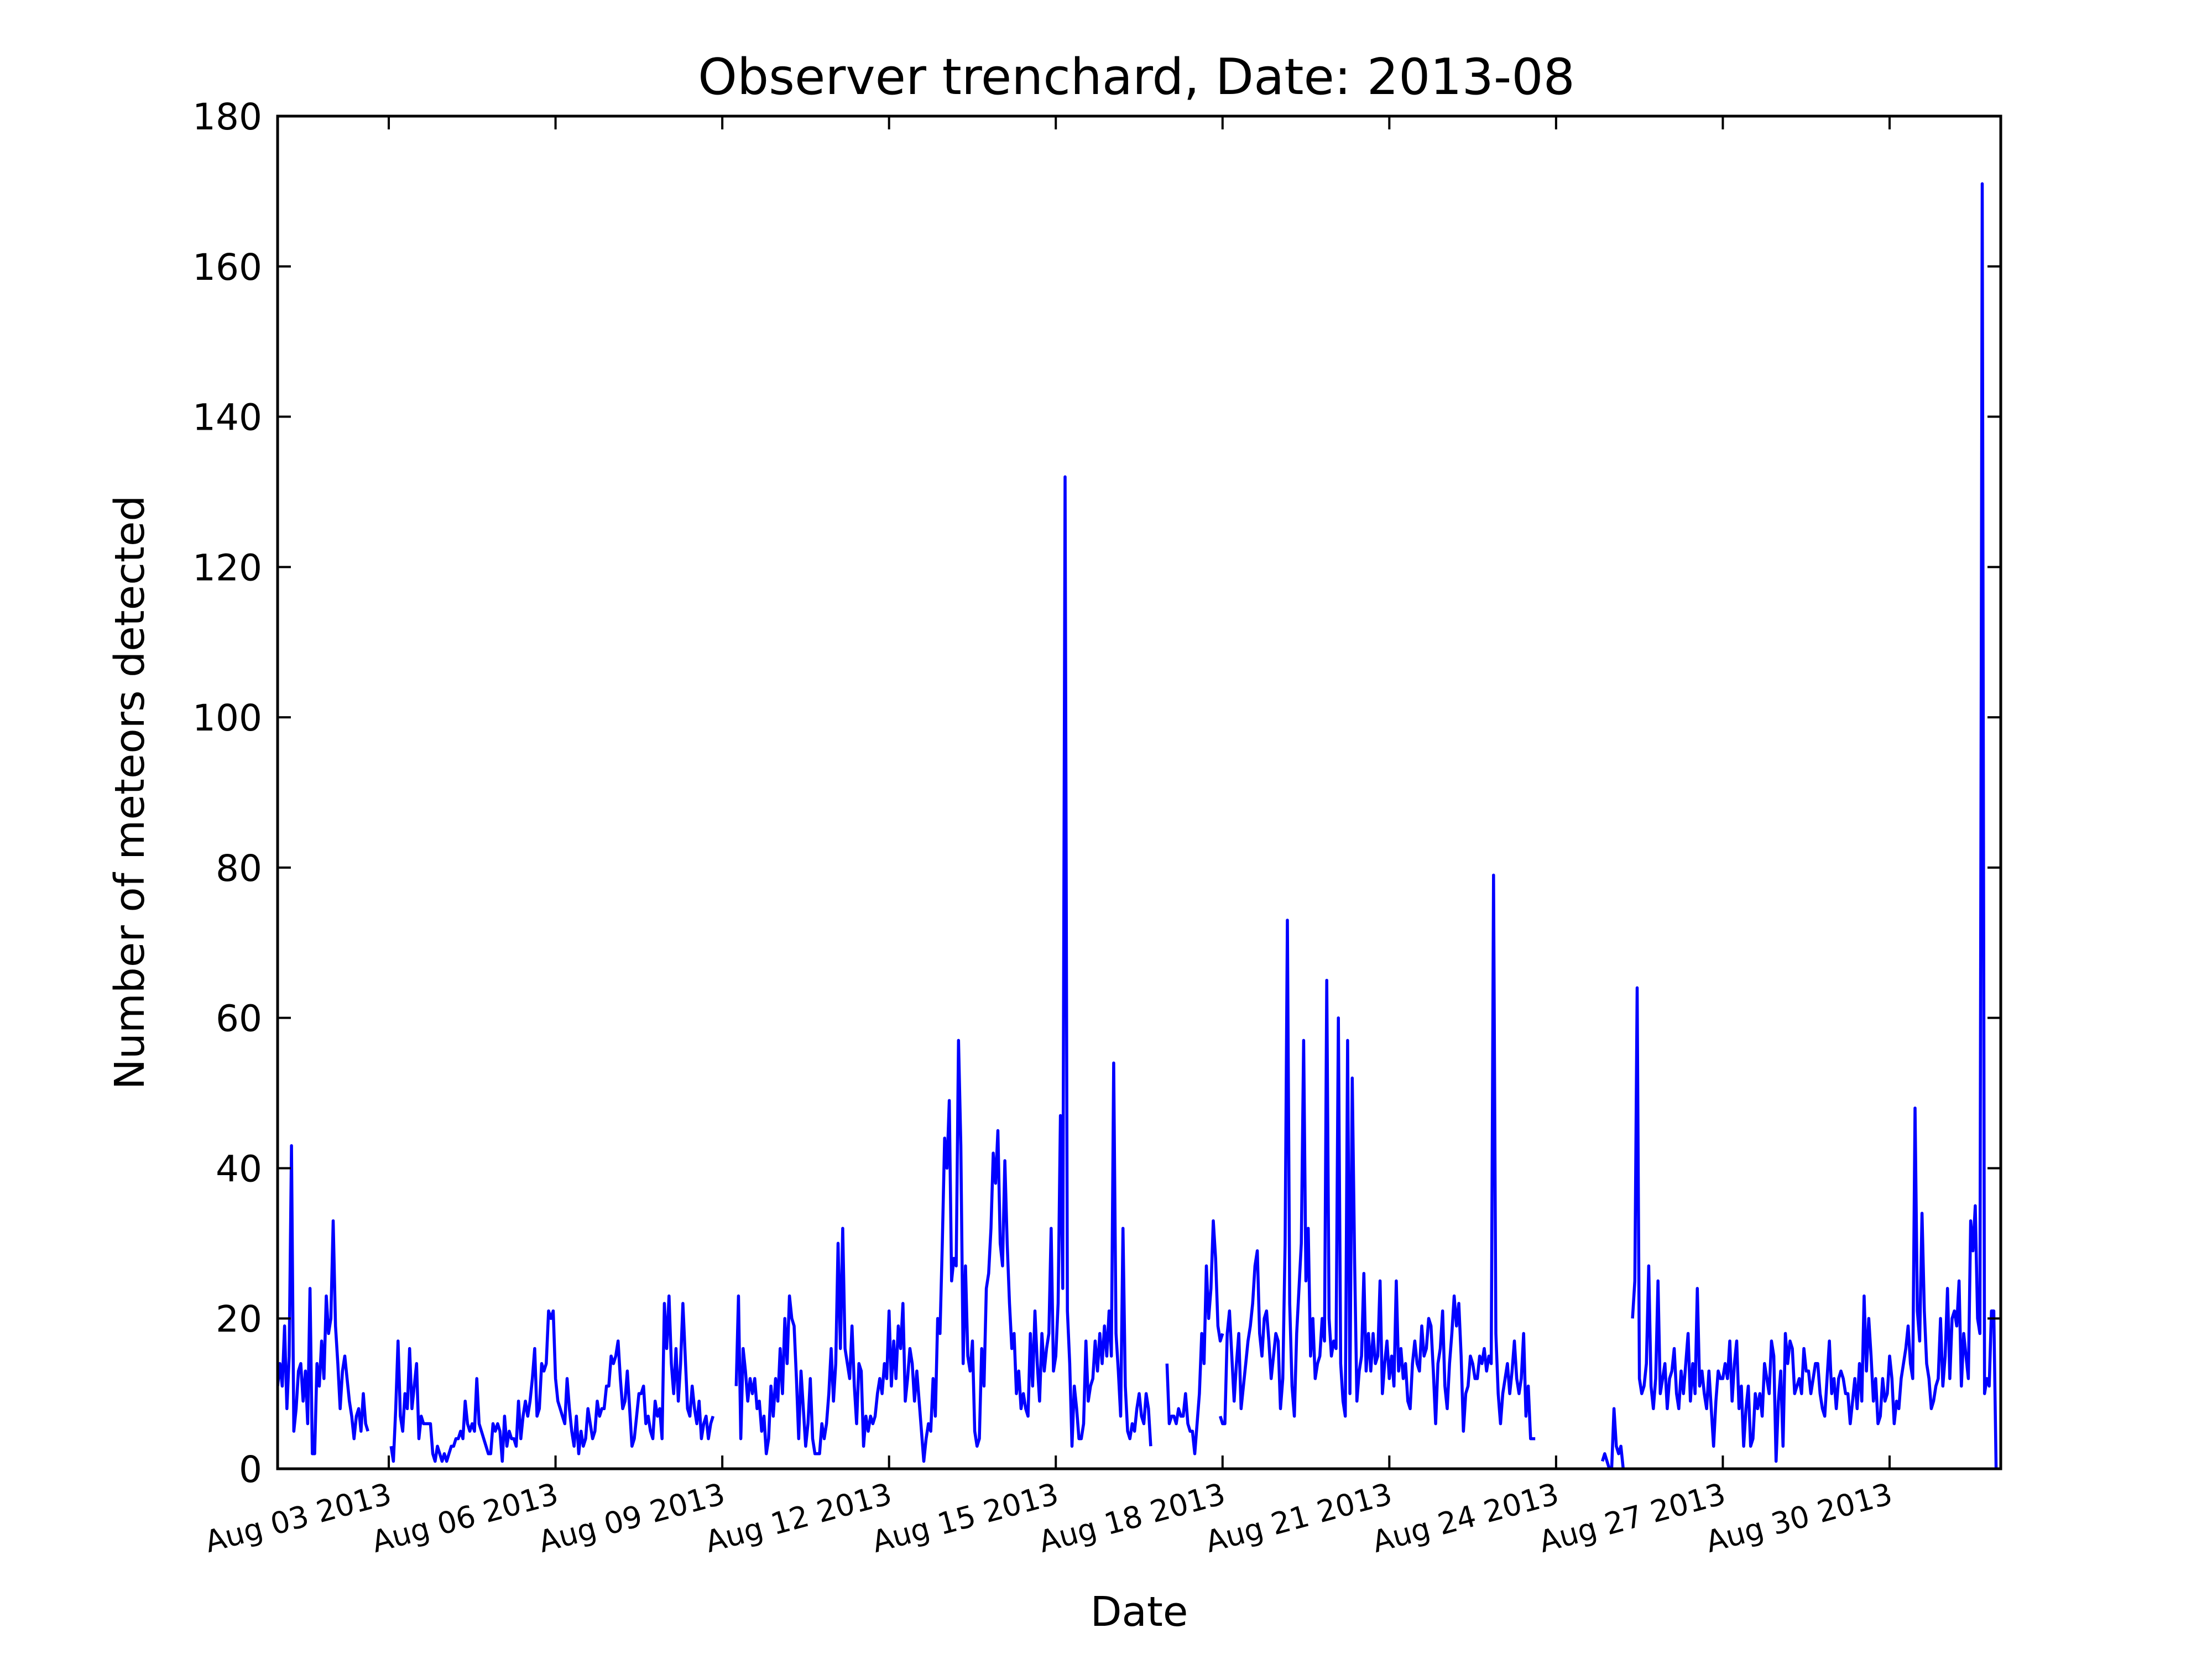  What do you see at coordinates (1137, 77) in the screenshot?
I see `chart-title: Observer trenchard, Date: 2013-08` at bounding box center [1137, 77].